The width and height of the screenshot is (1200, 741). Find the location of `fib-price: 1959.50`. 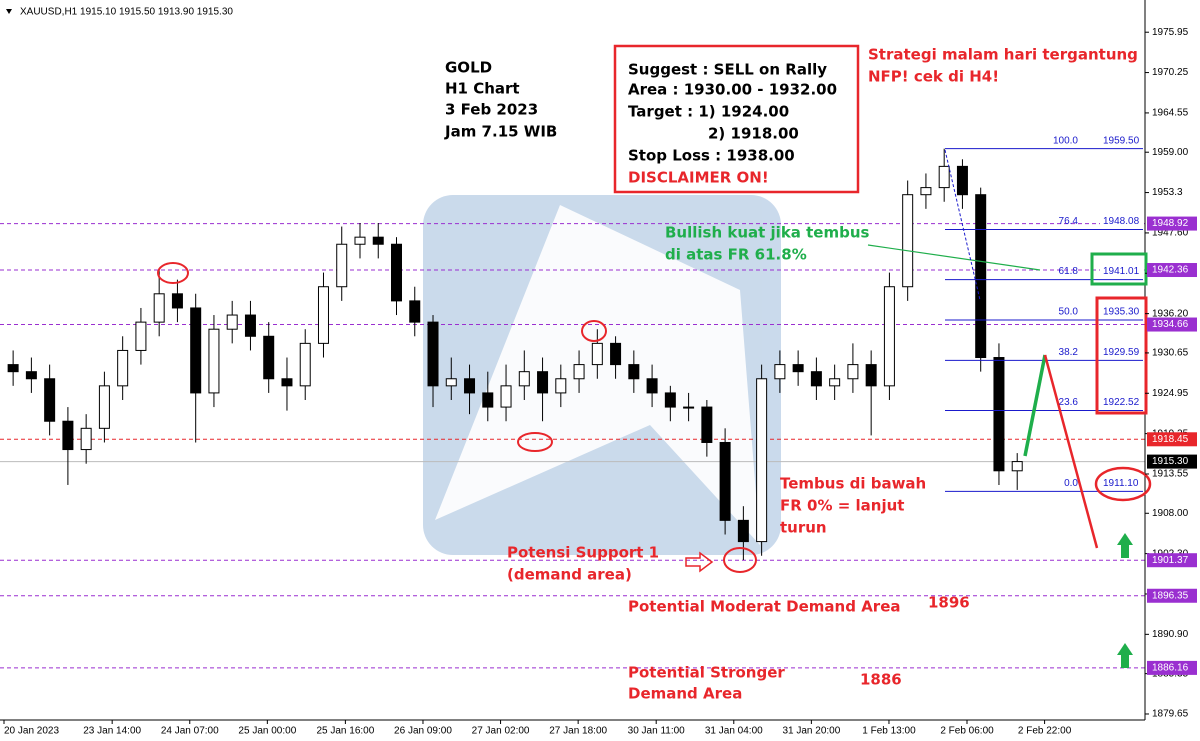

fib-price: 1959.50 is located at coordinates (1121, 140).